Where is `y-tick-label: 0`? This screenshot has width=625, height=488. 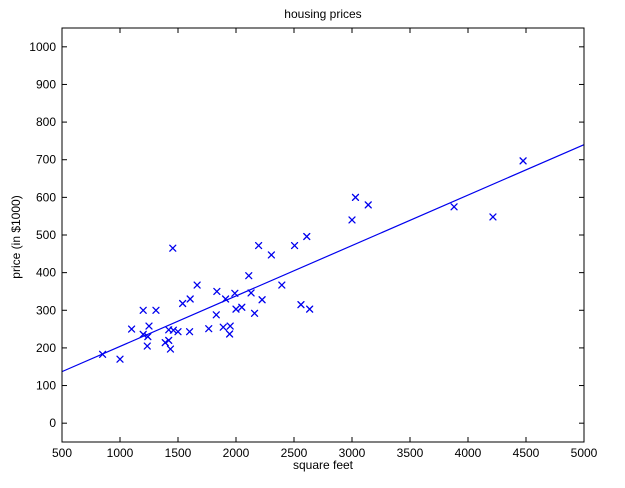 y-tick-label: 0 is located at coordinates (52, 423).